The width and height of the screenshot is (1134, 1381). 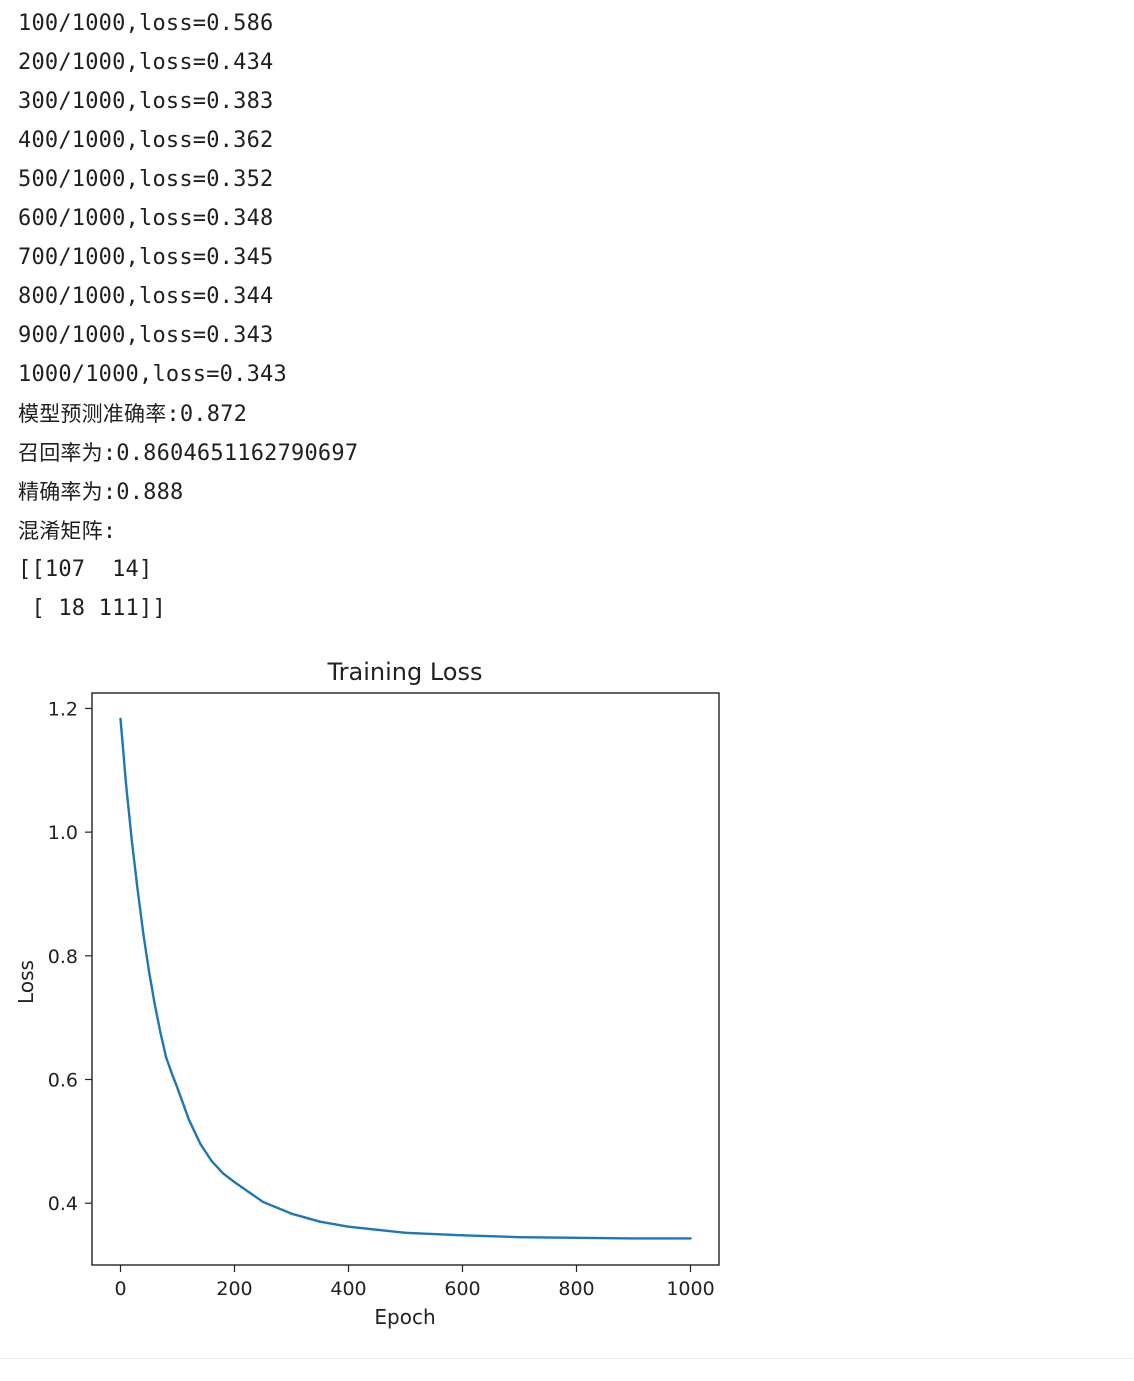 I want to click on output-line: 700/1000,loss=0.345, so click(x=188, y=259).